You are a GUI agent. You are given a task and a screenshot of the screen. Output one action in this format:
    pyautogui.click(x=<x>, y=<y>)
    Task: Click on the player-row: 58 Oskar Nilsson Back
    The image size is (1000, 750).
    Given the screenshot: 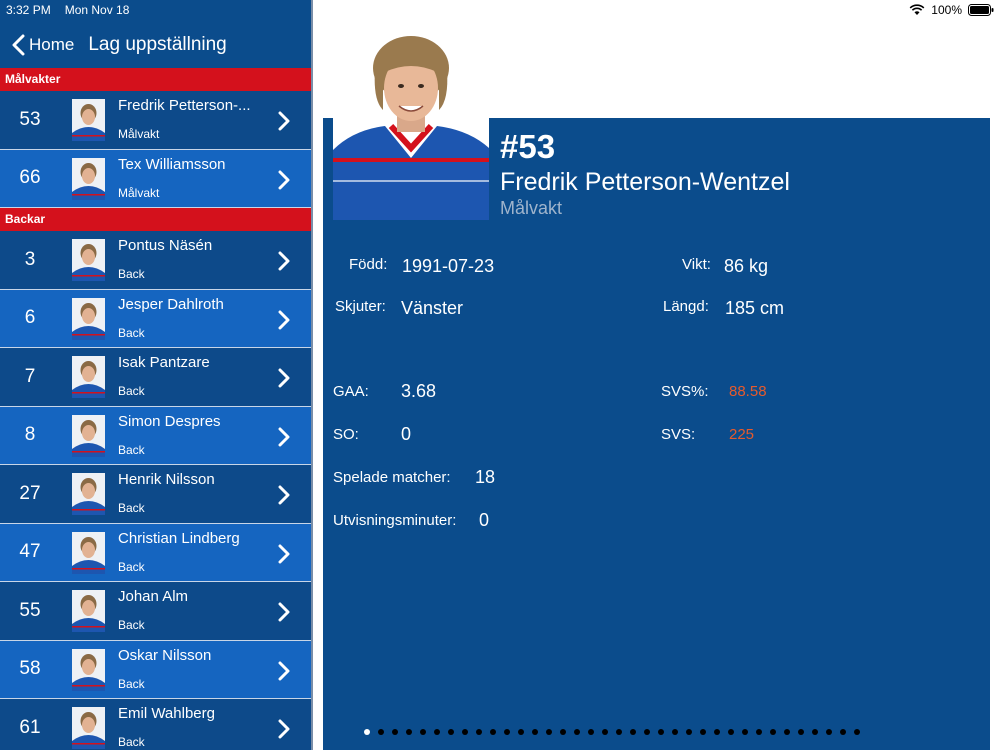 What is the action you would take?
    pyautogui.click(x=155, y=669)
    